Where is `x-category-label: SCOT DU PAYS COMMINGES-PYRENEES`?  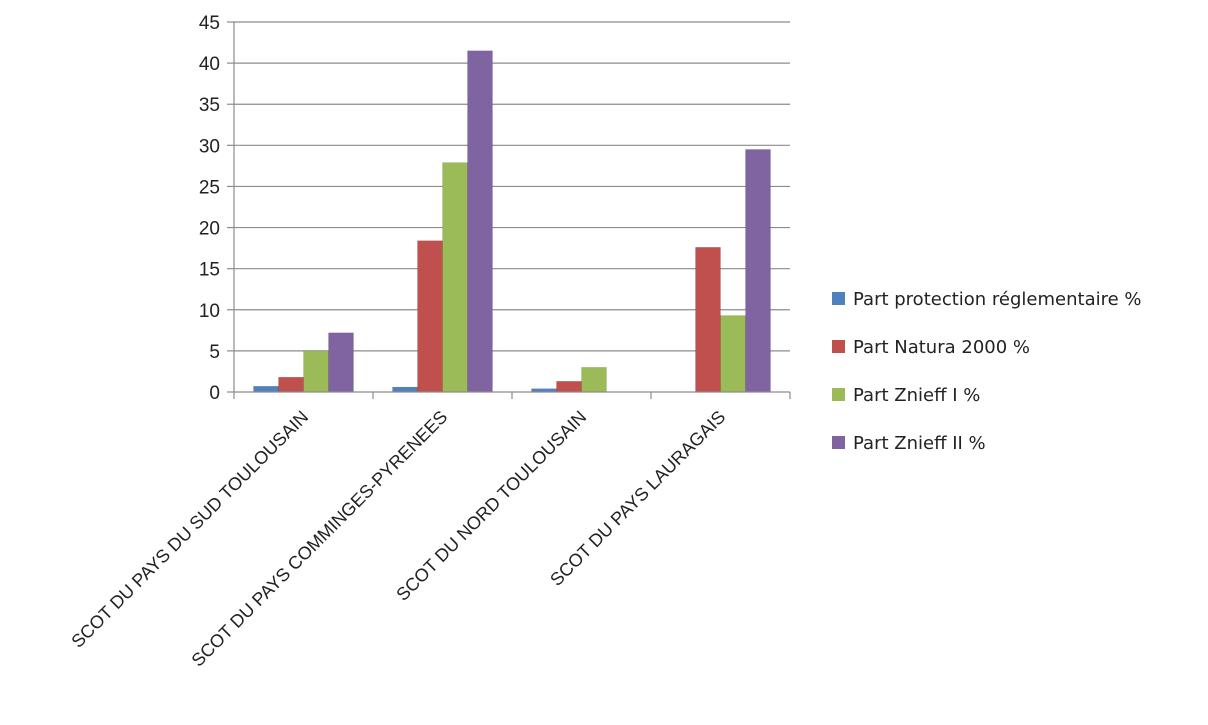 x-category-label: SCOT DU PAYS COMMINGES-PYRENEES is located at coordinates (320, 539).